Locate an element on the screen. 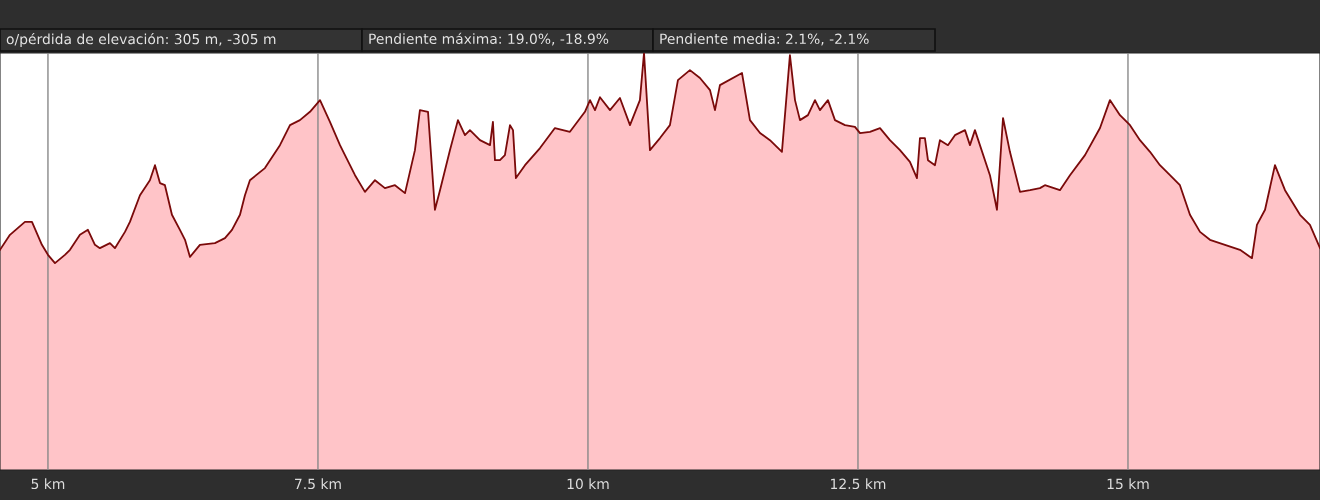 This screenshot has height=500, width=1320. text: Pendiente máxima: 19.0%, -18.9% is located at coordinates (489, 39).